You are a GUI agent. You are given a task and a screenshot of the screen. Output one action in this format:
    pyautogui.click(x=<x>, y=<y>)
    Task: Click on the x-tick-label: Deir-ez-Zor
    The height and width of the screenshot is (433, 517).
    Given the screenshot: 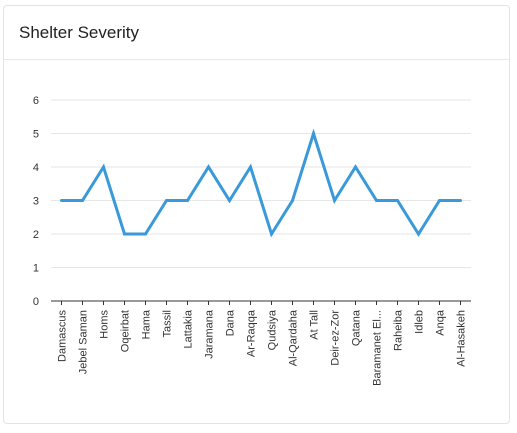 What is the action you would take?
    pyautogui.click(x=336, y=338)
    